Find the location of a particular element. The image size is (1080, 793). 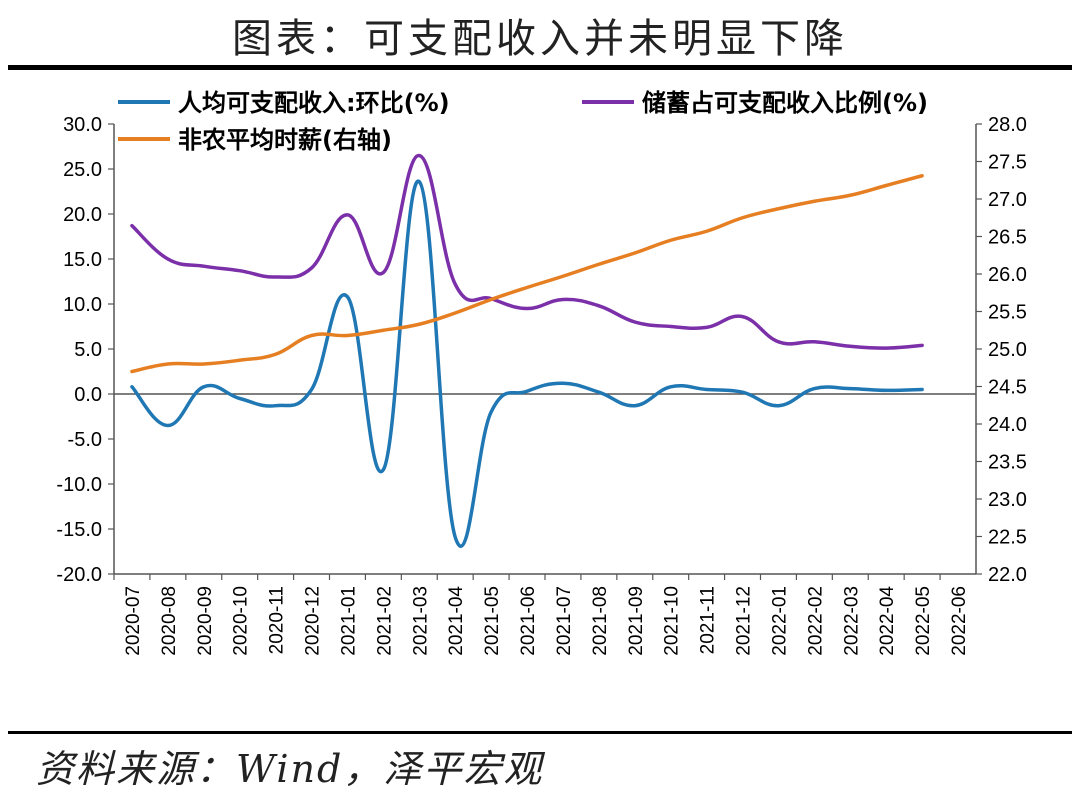

y-right-tick-label: 26.0 is located at coordinates (1007, 275).